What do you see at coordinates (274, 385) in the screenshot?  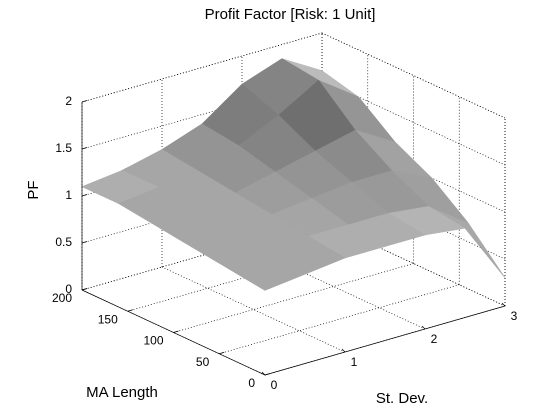 I see `x-tick-label: 0` at bounding box center [274, 385].